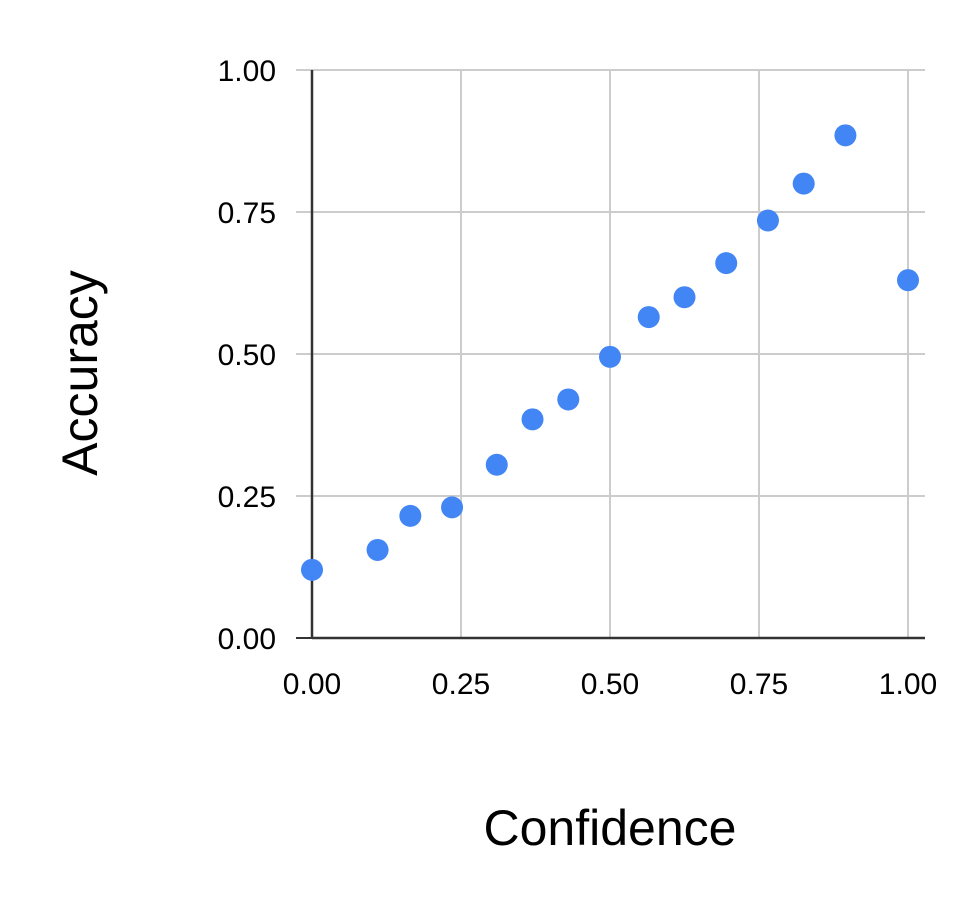 This screenshot has width=970, height=906. Describe the element at coordinates (80, 373) in the screenshot. I see `y-axis-title: Accuracy` at that location.